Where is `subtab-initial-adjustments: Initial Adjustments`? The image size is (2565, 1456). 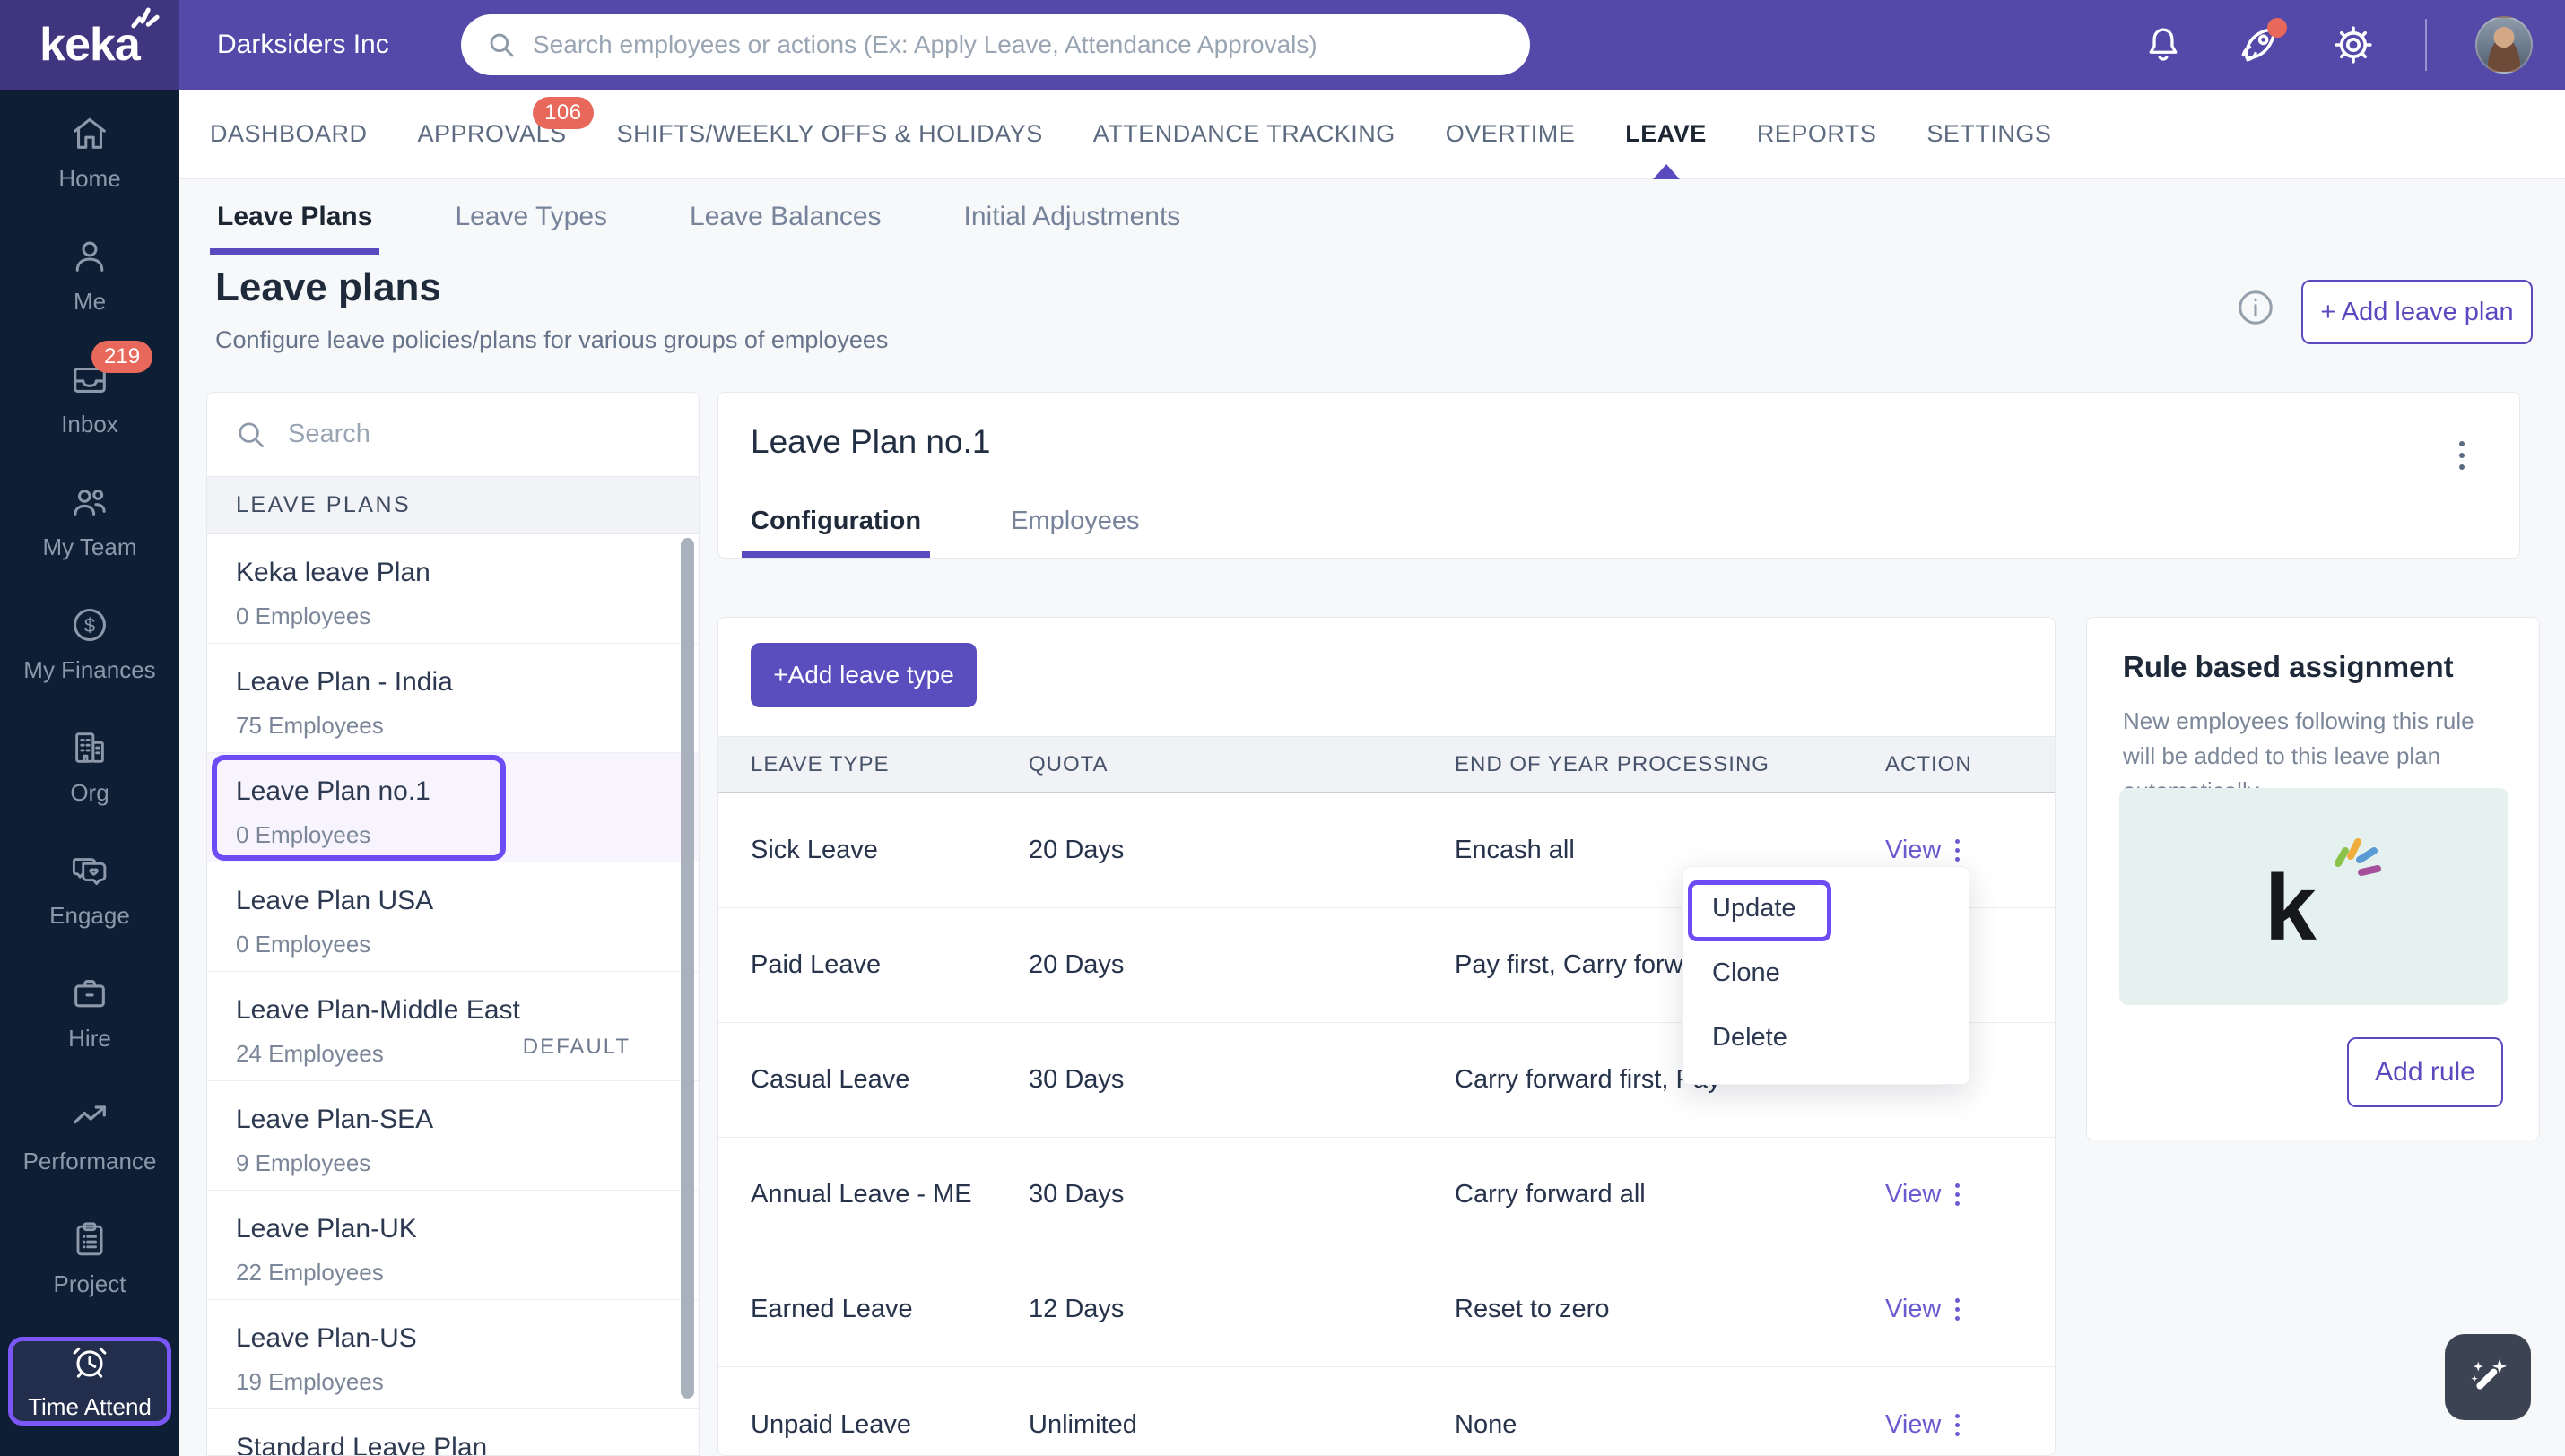
subtab-initial-adjustments: Initial Adjustments is located at coordinates (1072, 216).